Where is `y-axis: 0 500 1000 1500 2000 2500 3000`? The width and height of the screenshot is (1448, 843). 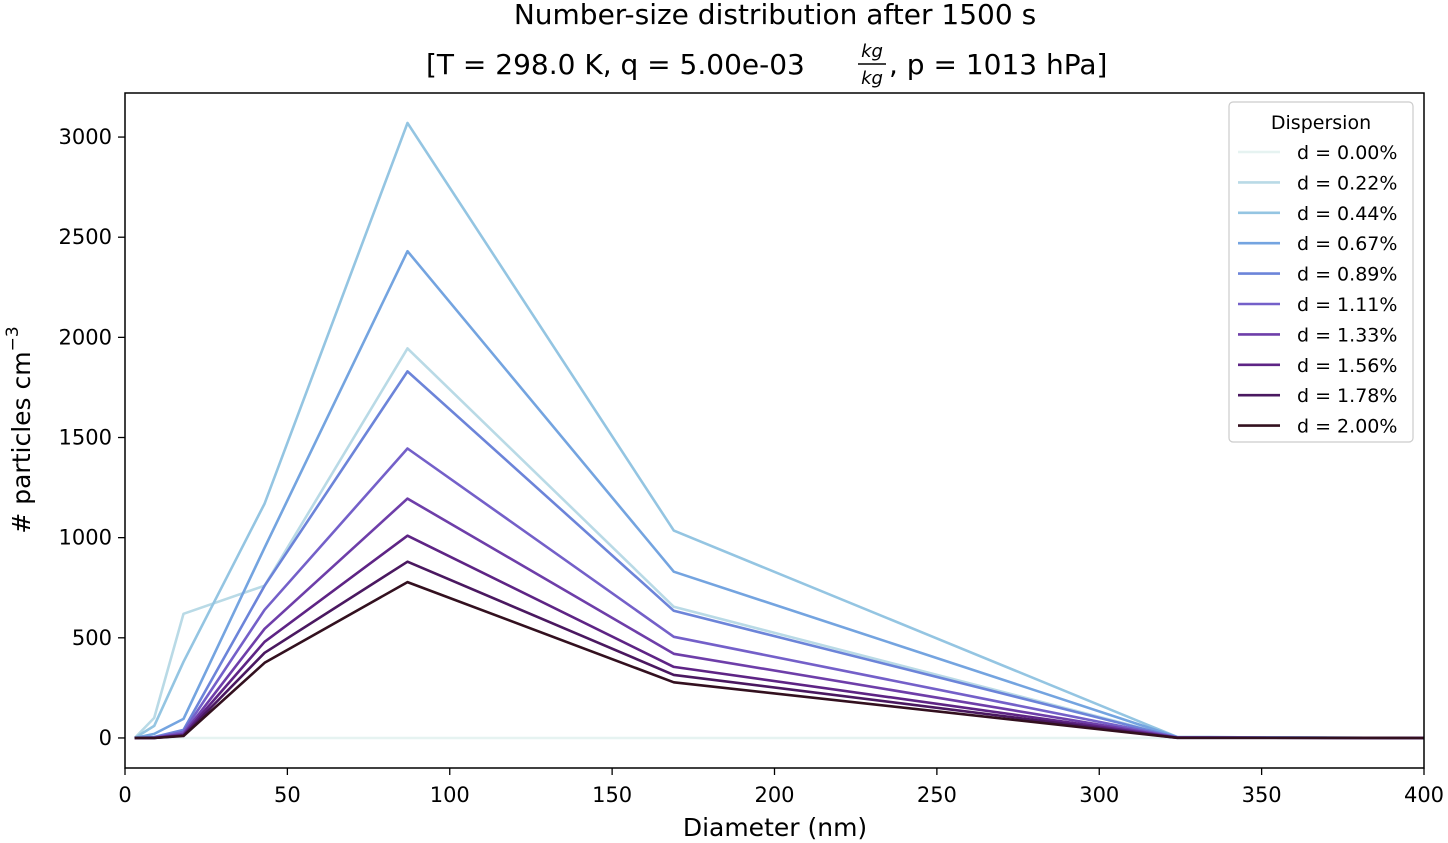
y-axis: 0 500 1000 1500 2000 2500 3000 is located at coordinates (92, 437).